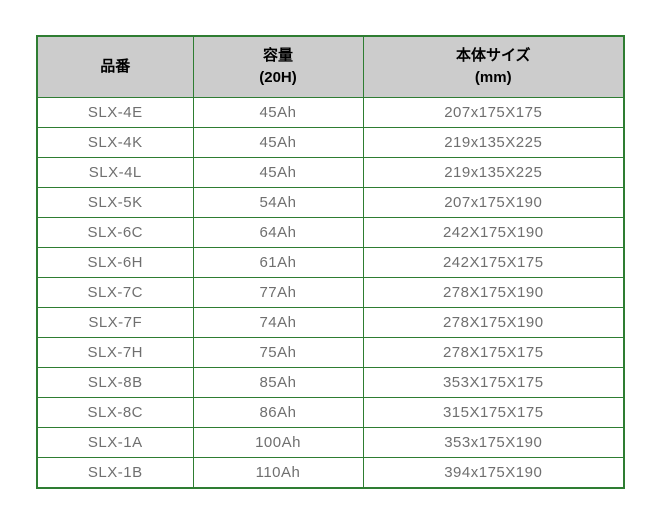 The height and width of the screenshot is (523, 662). What do you see at coordinates (115, 412) in the screenshot?
I see `model-cell: SLX-8C` at bounding box center [115, 412].